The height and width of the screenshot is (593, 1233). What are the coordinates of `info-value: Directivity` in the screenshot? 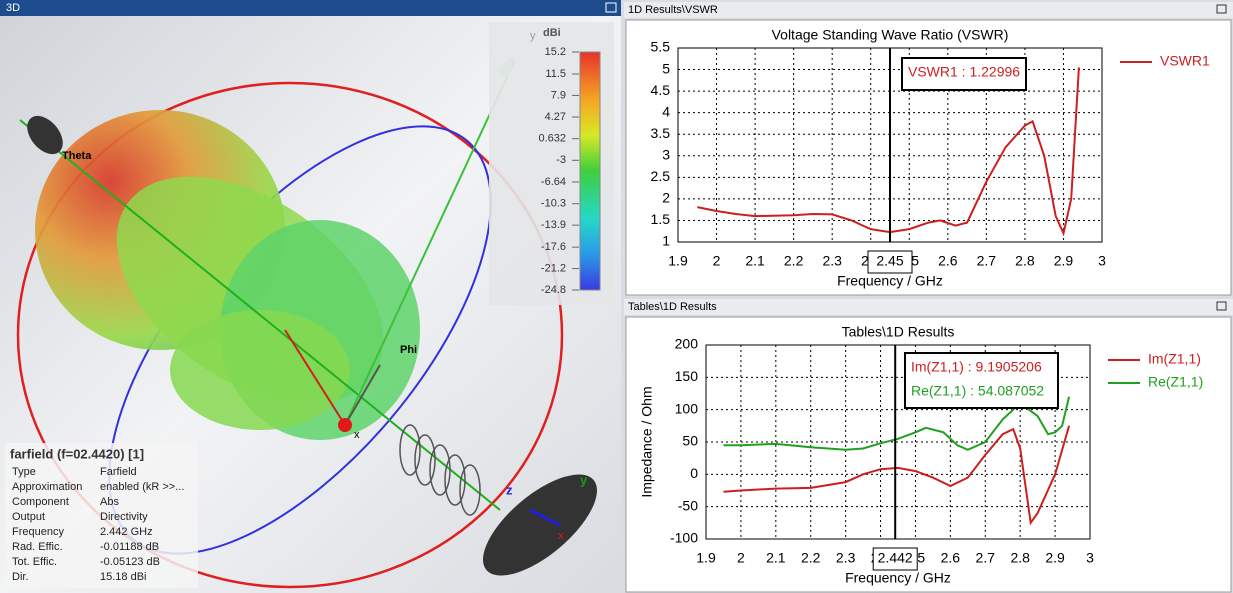 It's located at (124, 517).